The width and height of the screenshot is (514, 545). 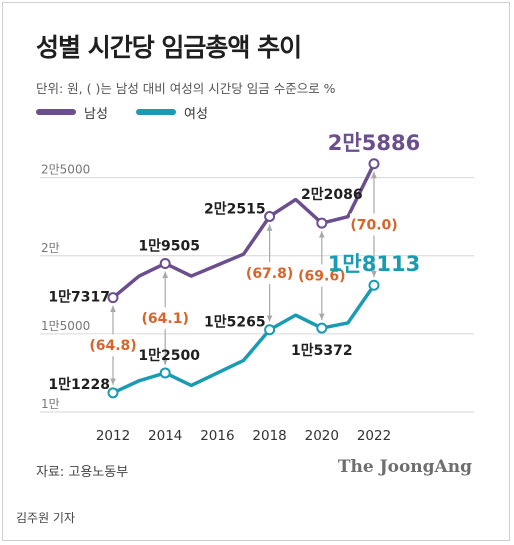 What do you see at coordinates (169, 356) in the screenshot?
I see `point-label: 1만2500` at bounding box center [169, 356].